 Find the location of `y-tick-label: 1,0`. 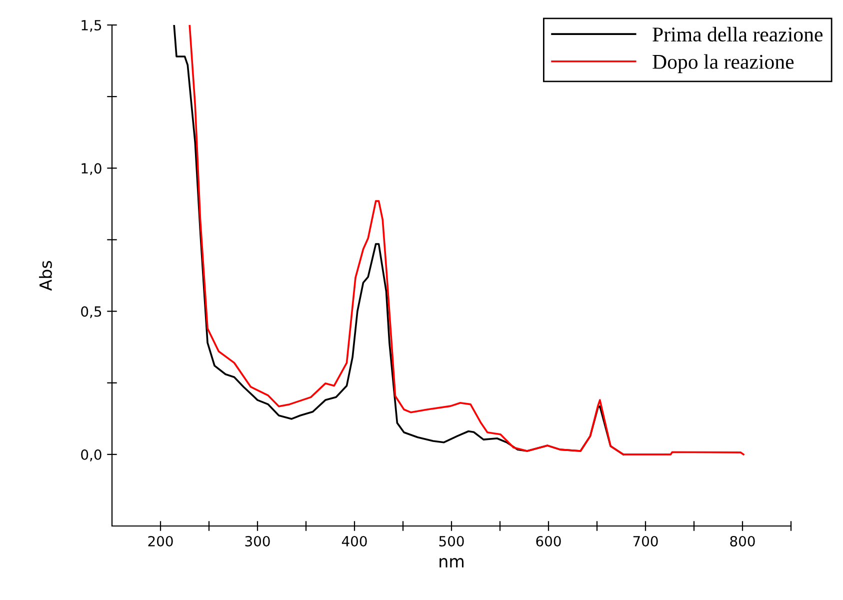

y-tick-label: 1,0 is located at coordinates (92, 169).